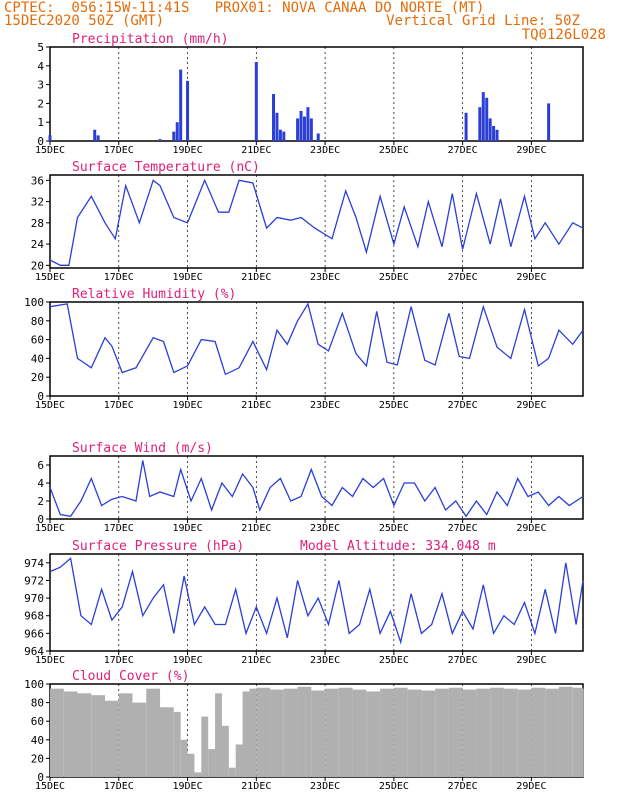 The image size is (618, 800). I want to click on y-tick-label: 80, so click(37, 321).